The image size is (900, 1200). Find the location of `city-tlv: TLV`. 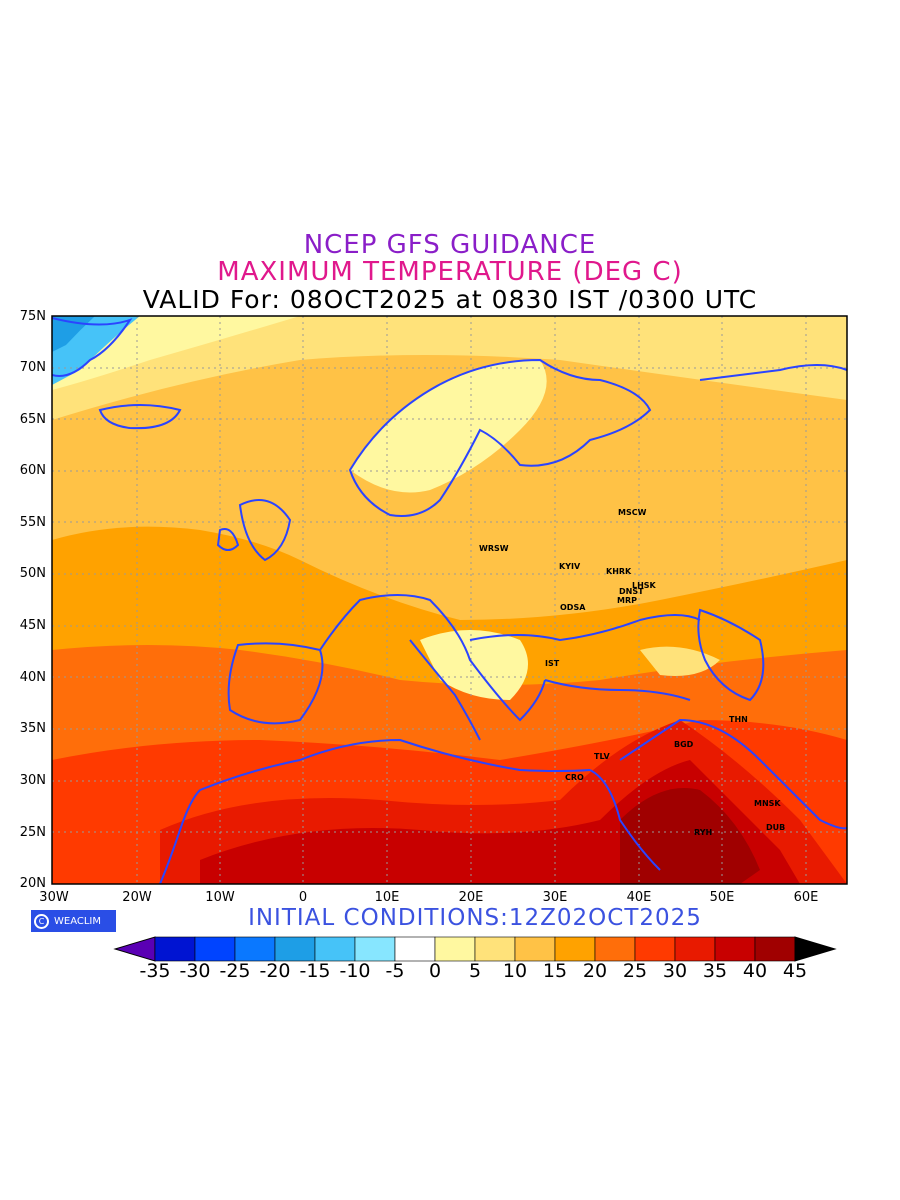

city-tlv: TLV is located at coordinates (602, 756).